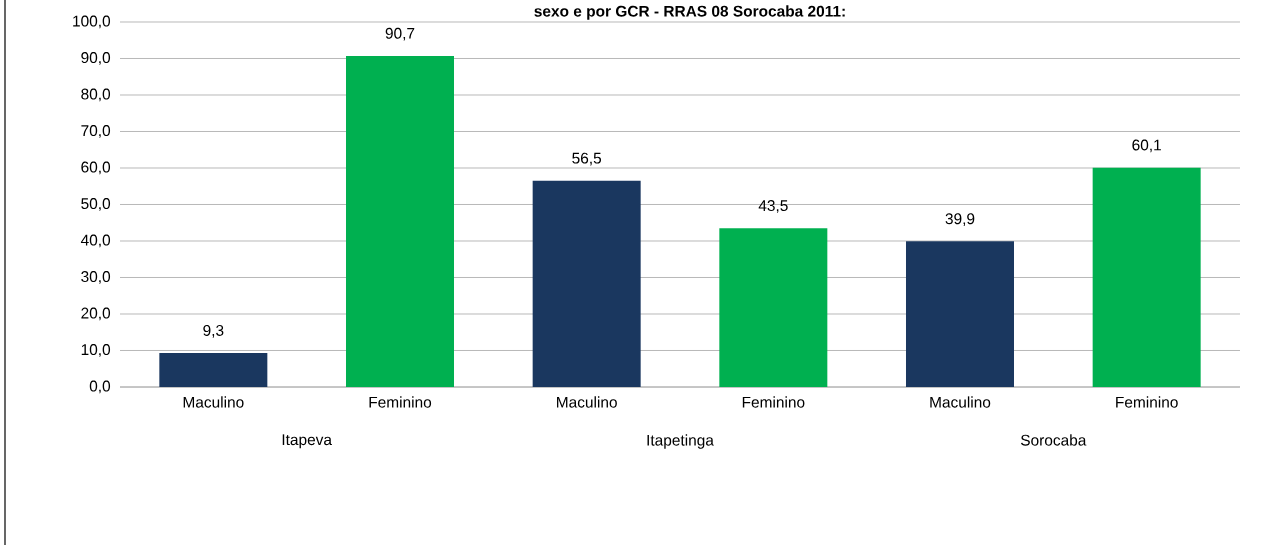 Image resolution: width=1271 pixels, height=545 pixels. What do you see at coordinates (587, 159) in the screenshot?
I see `data-label: 56,5` at bounding box center [587, 159].